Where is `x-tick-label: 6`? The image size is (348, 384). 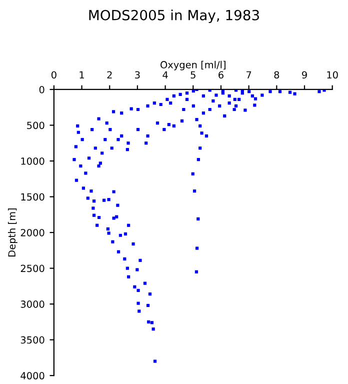
x-tick-label: 6 is located at coordinates (221, 75).